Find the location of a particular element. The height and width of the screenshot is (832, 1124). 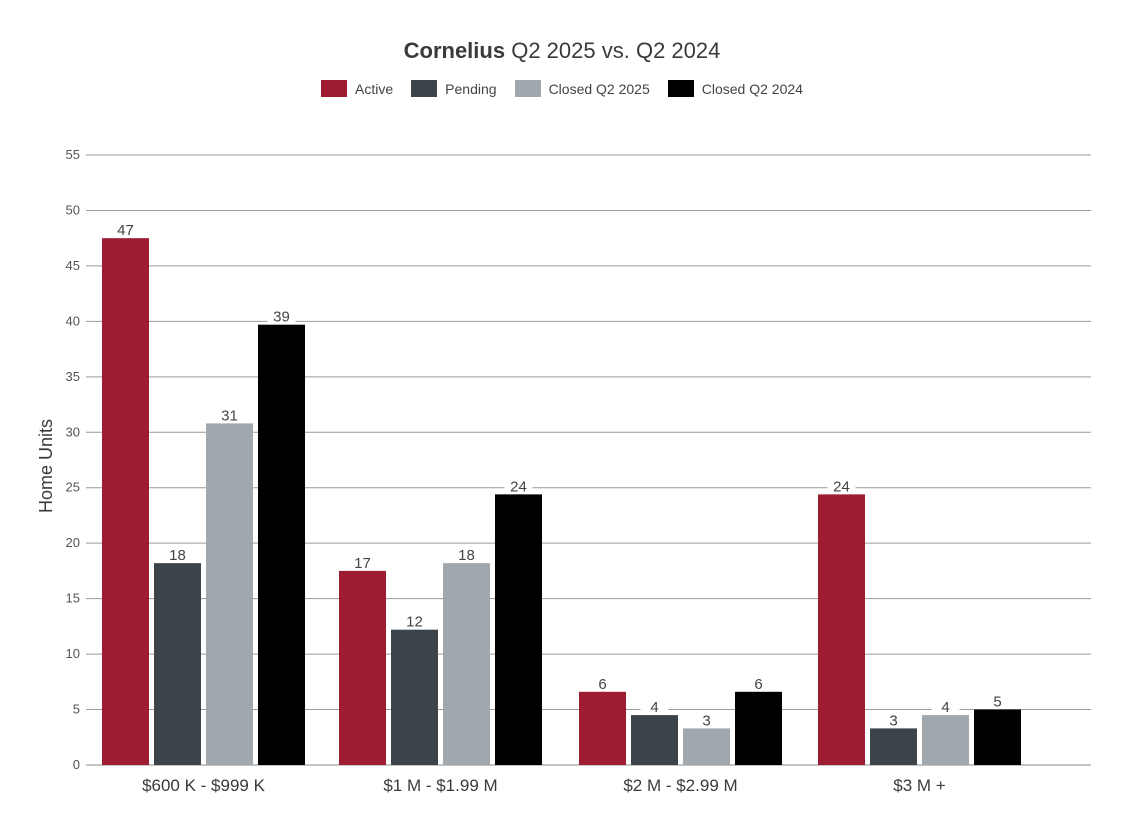

y-tick-label-15: 15 is located at coordinates (73, 598).